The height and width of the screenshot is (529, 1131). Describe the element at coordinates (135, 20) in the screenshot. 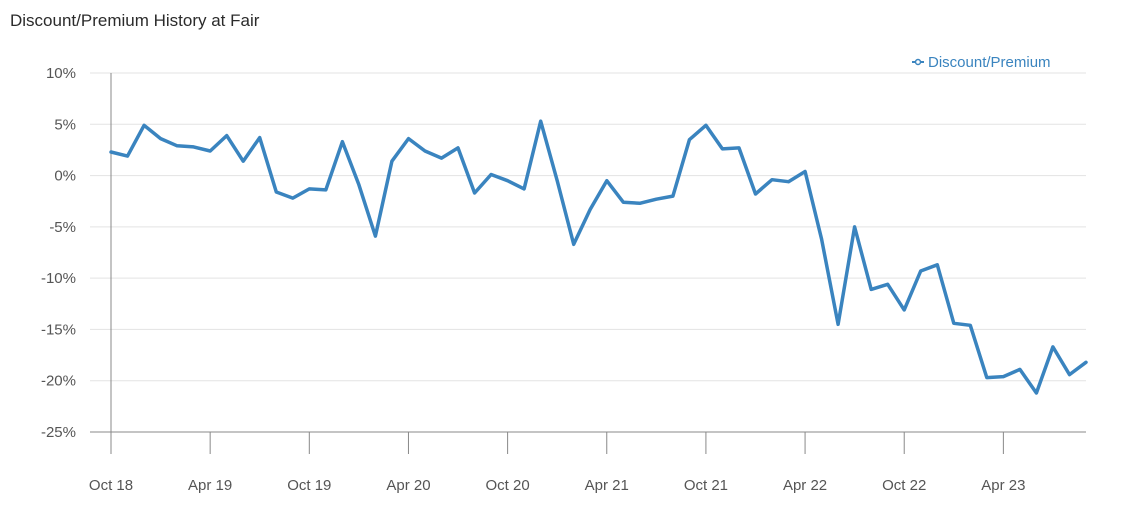

I see `chart-title: Discount/Premium History at Fair` at that location.